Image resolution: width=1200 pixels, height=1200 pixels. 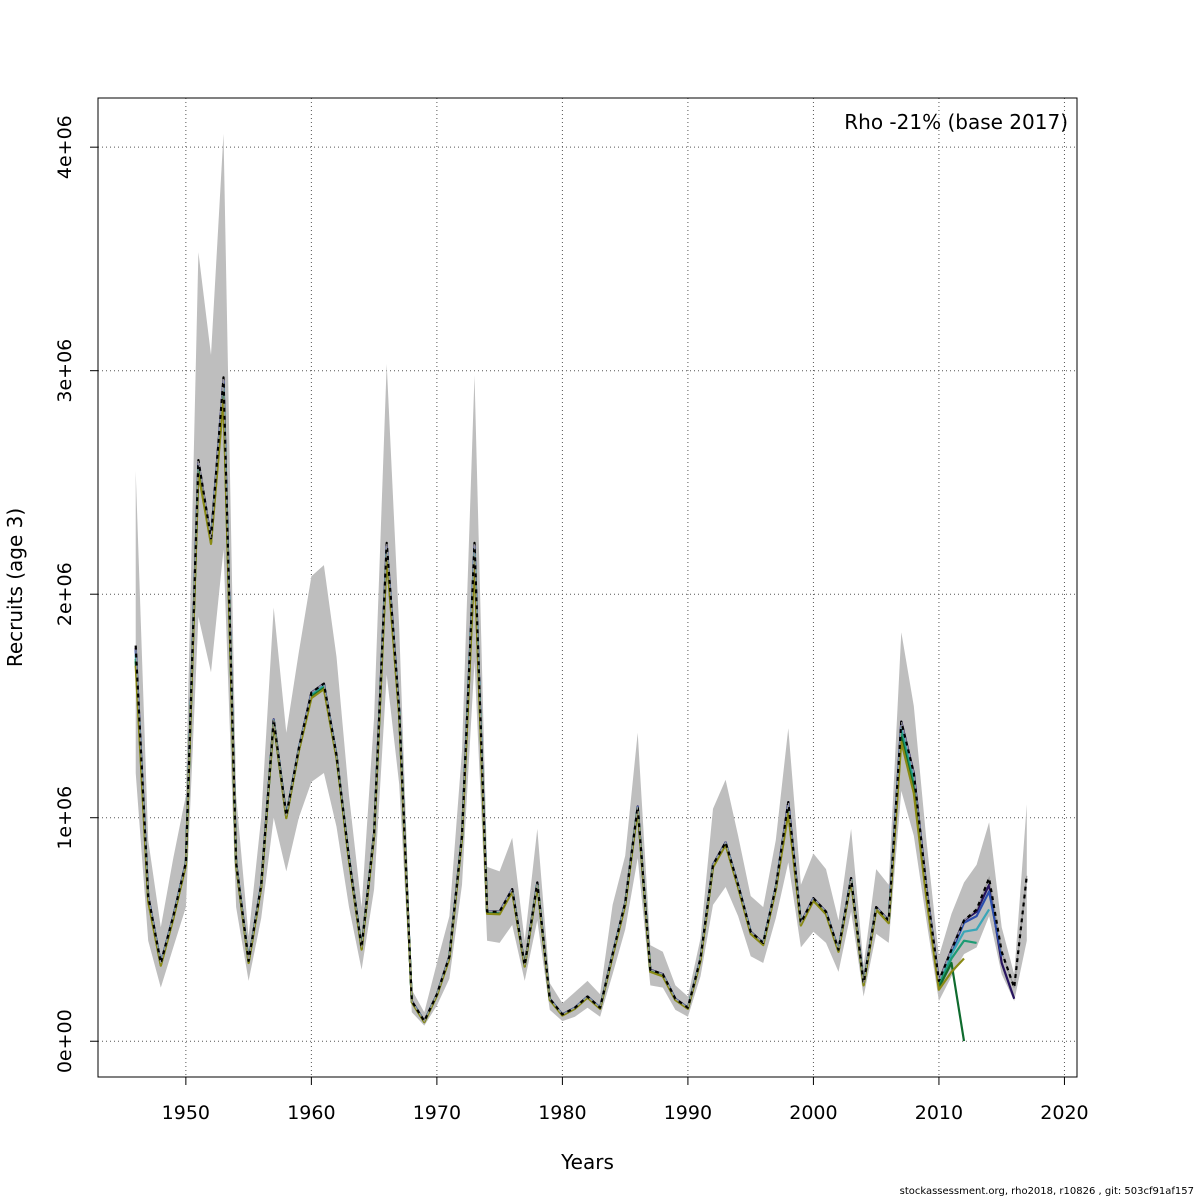 I want to click on y-tick-label: 4e+06, so click(x=65, y=147).